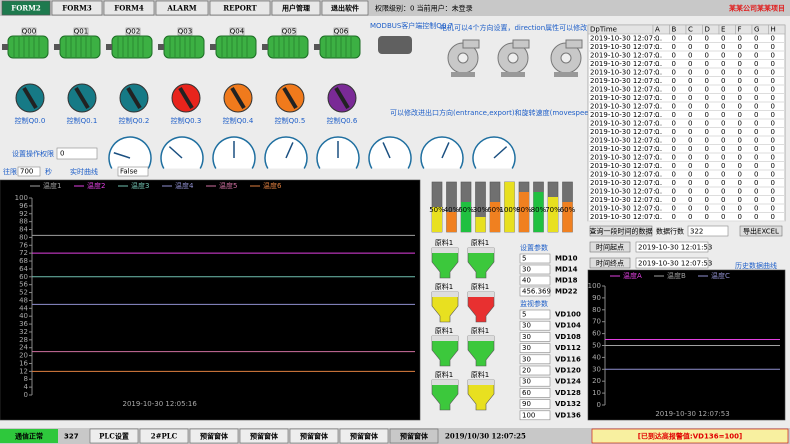  What do you see at coordinates (526, 382) in the screenshot?
I see `label: 30` at bounding box center [526, 382].